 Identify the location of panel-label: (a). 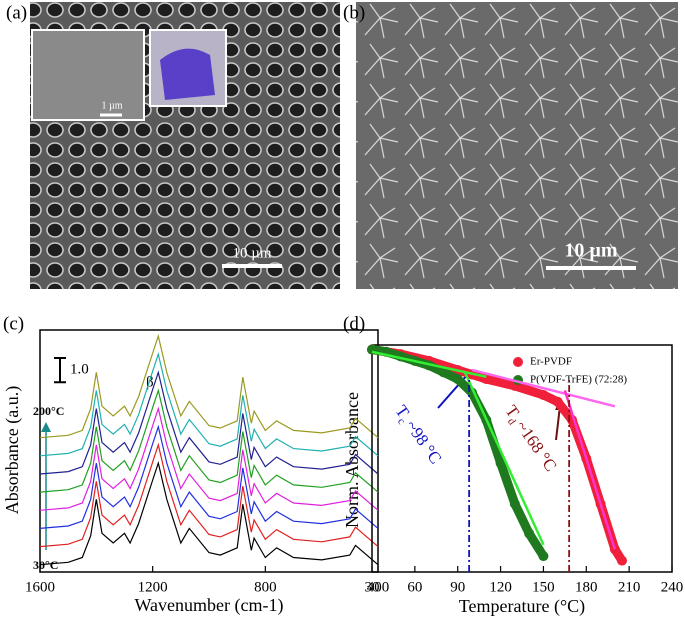
(16, 12).